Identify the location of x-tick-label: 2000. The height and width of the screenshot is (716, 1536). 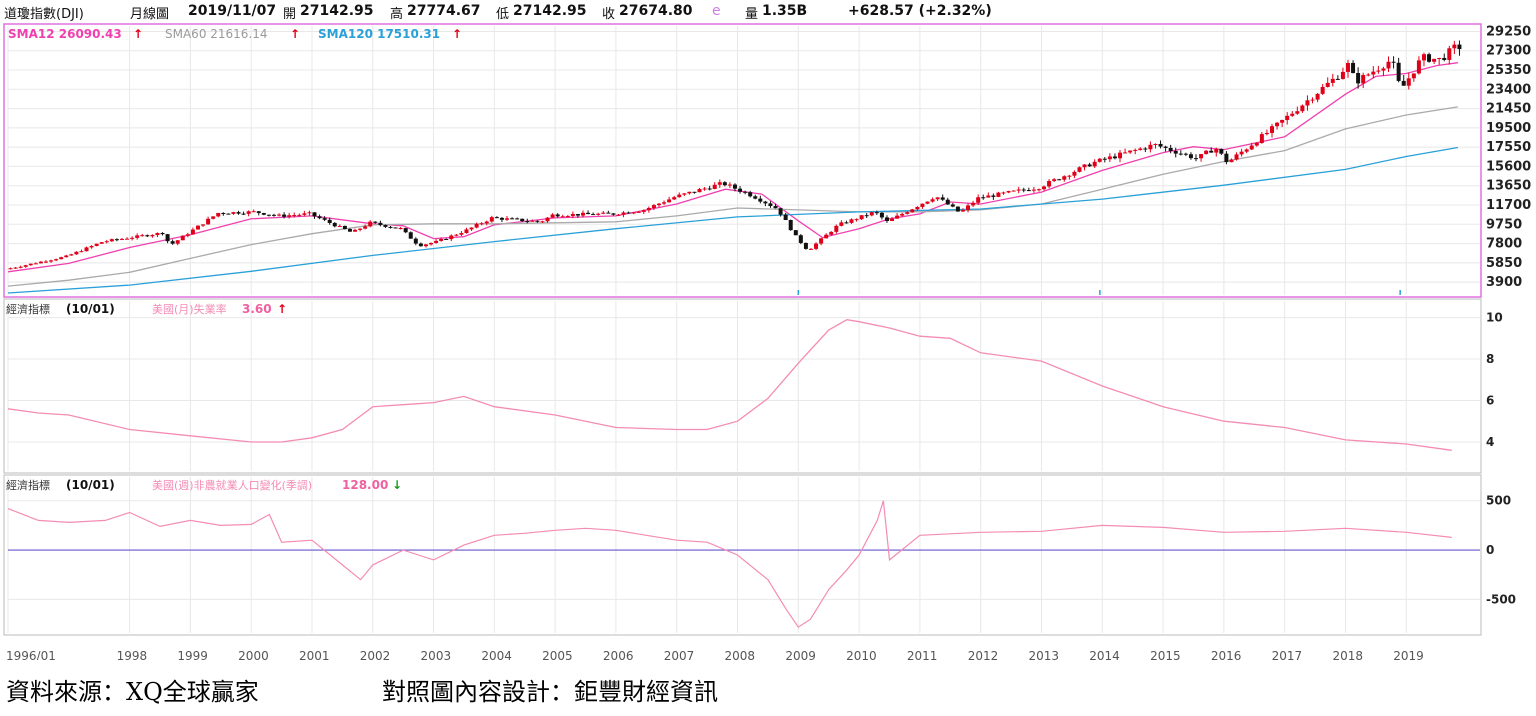
(253, 654).